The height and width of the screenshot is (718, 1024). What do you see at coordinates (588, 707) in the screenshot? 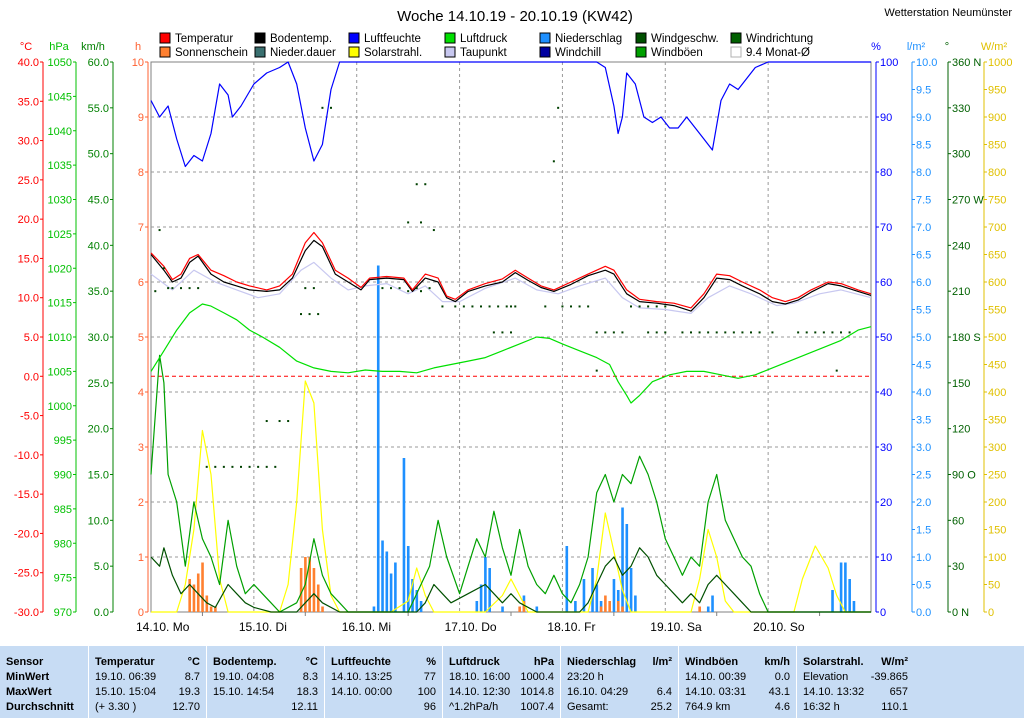
I see `stats-cell-label: Gesamt:` at bounding box center [588, 707].